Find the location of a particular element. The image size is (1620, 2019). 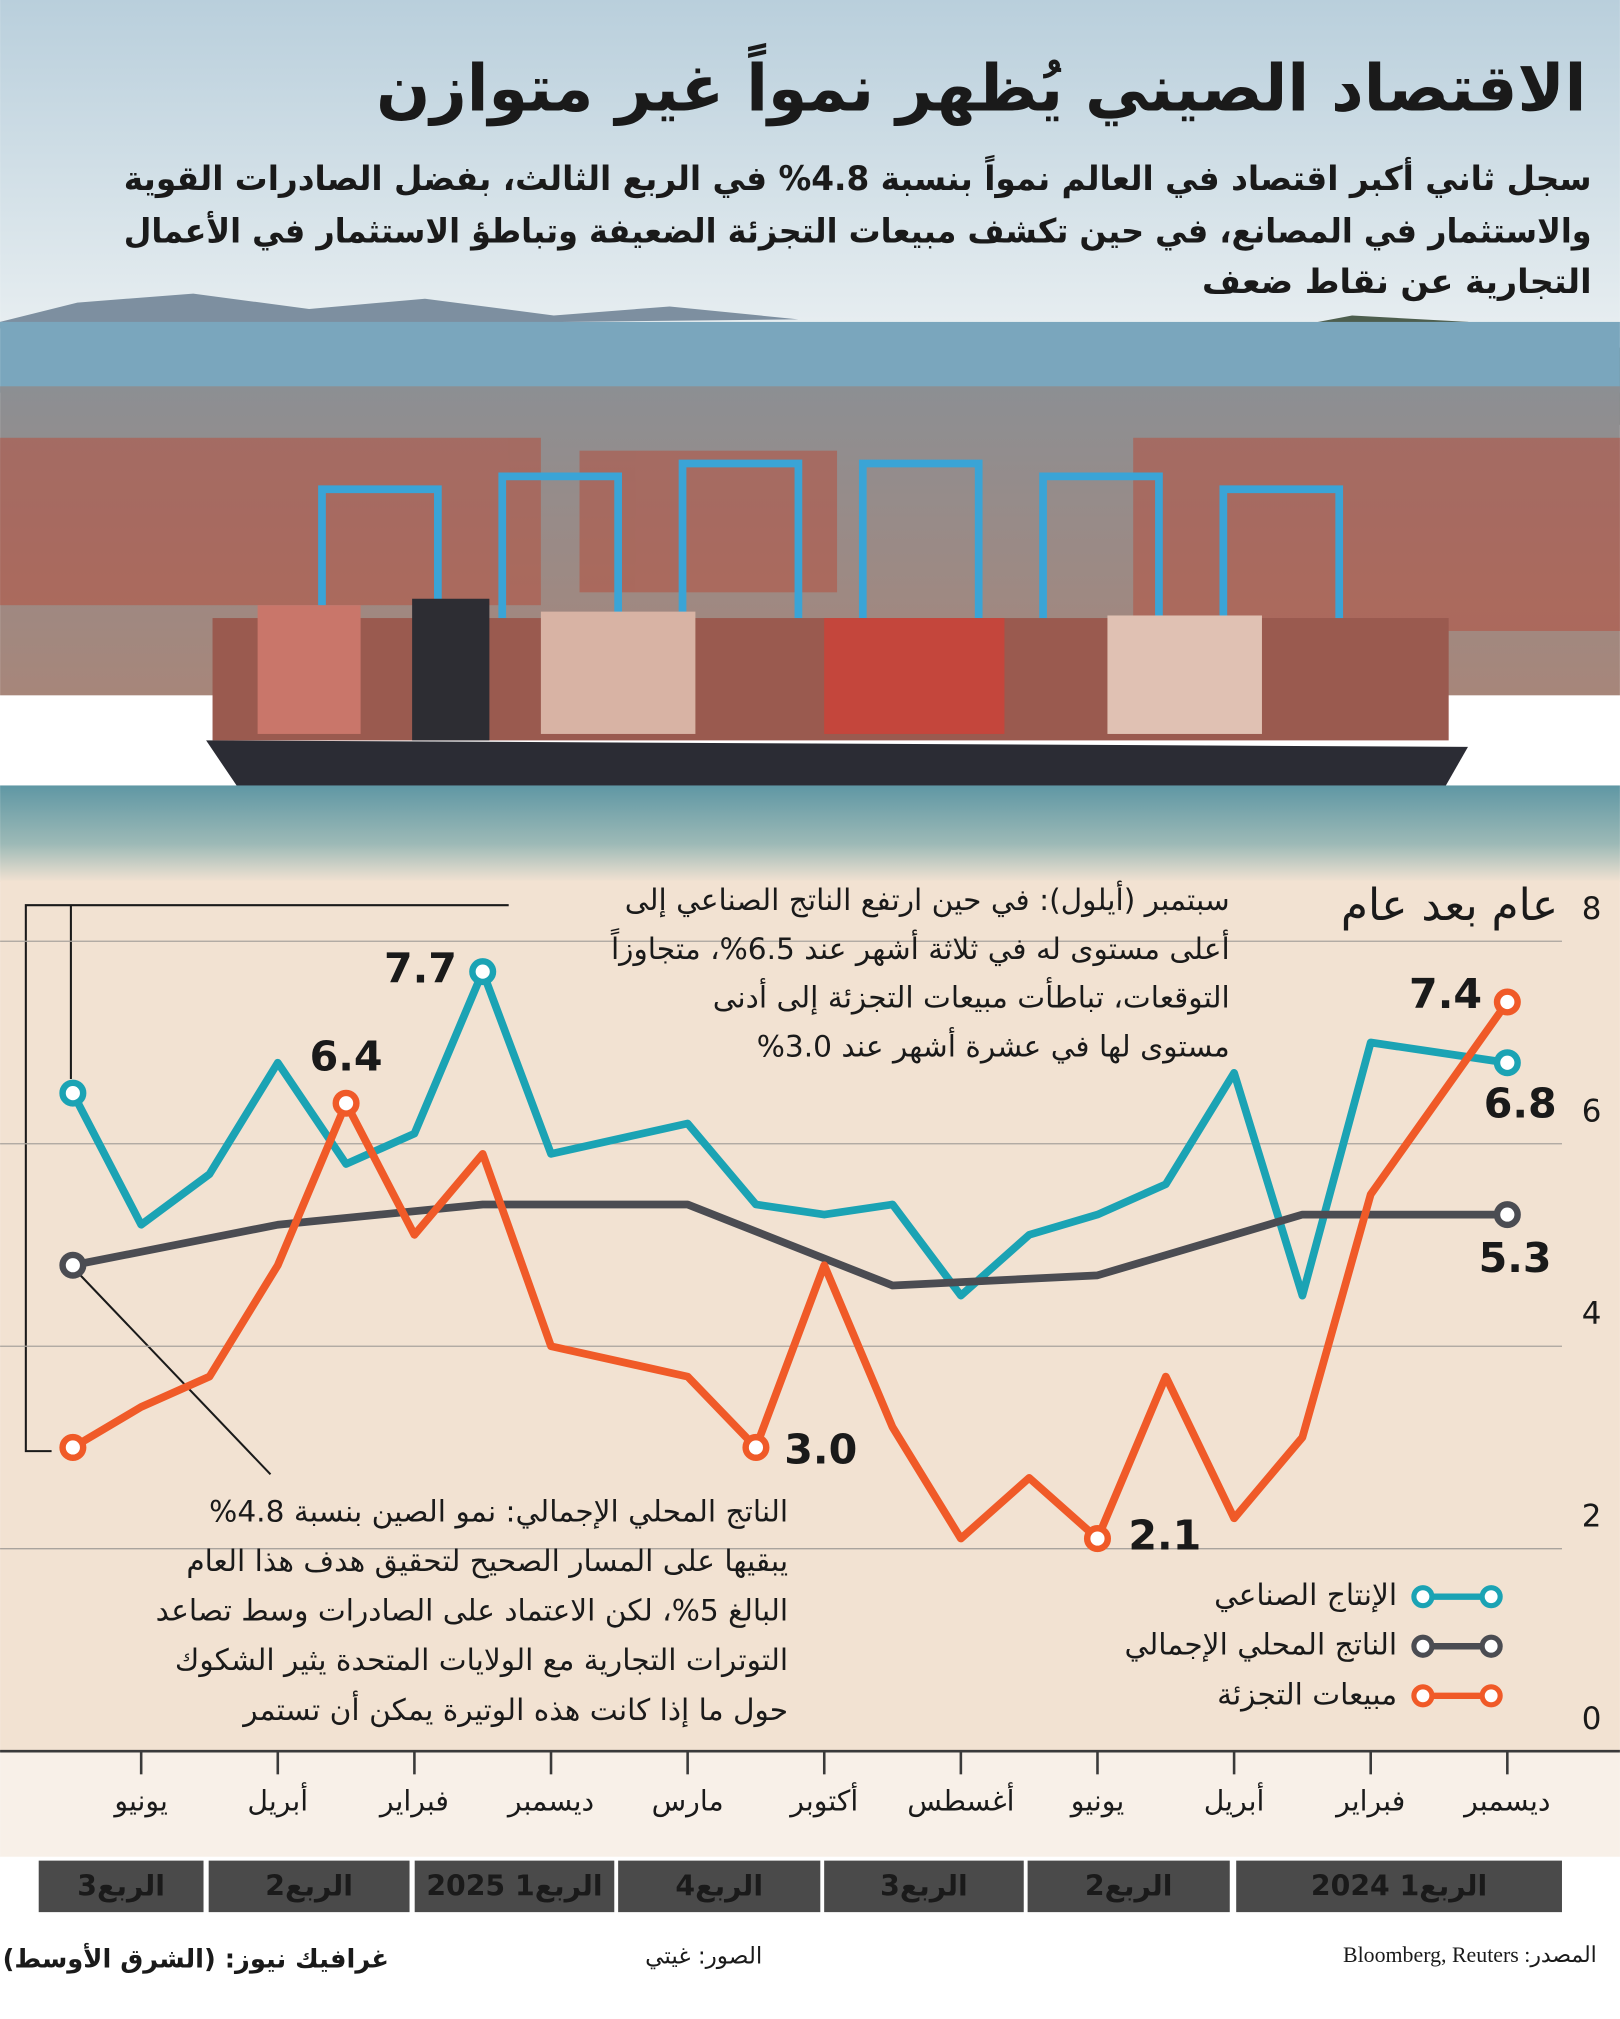

leader-lines is located at coordinates (266, 1190).